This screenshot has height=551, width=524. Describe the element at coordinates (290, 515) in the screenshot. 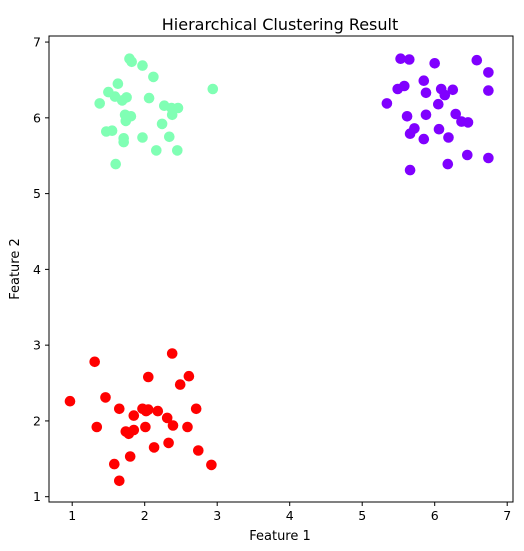

I see `x-tick-label: 4` at that location.